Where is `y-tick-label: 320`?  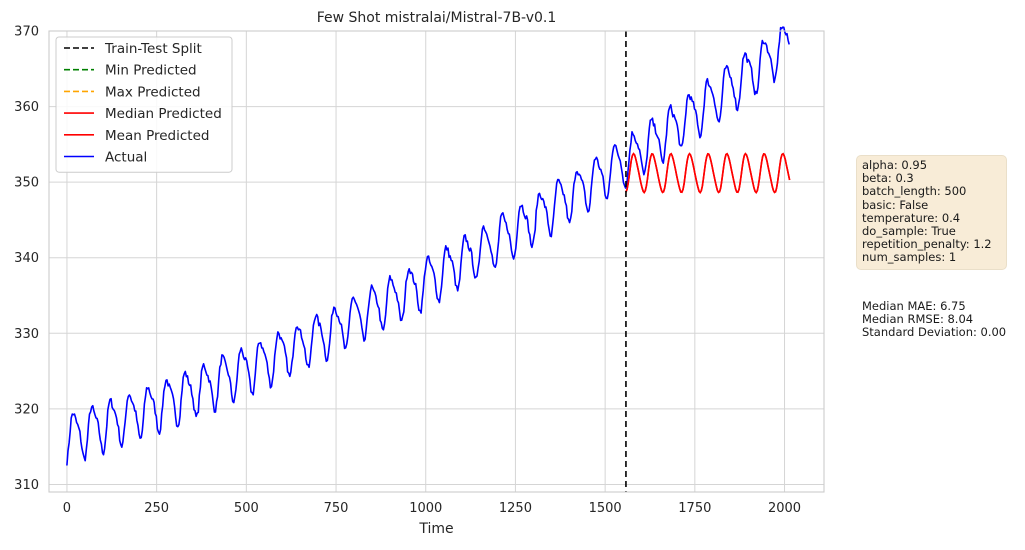 y-tick-label: 320 is located at coordinates (26, 409).